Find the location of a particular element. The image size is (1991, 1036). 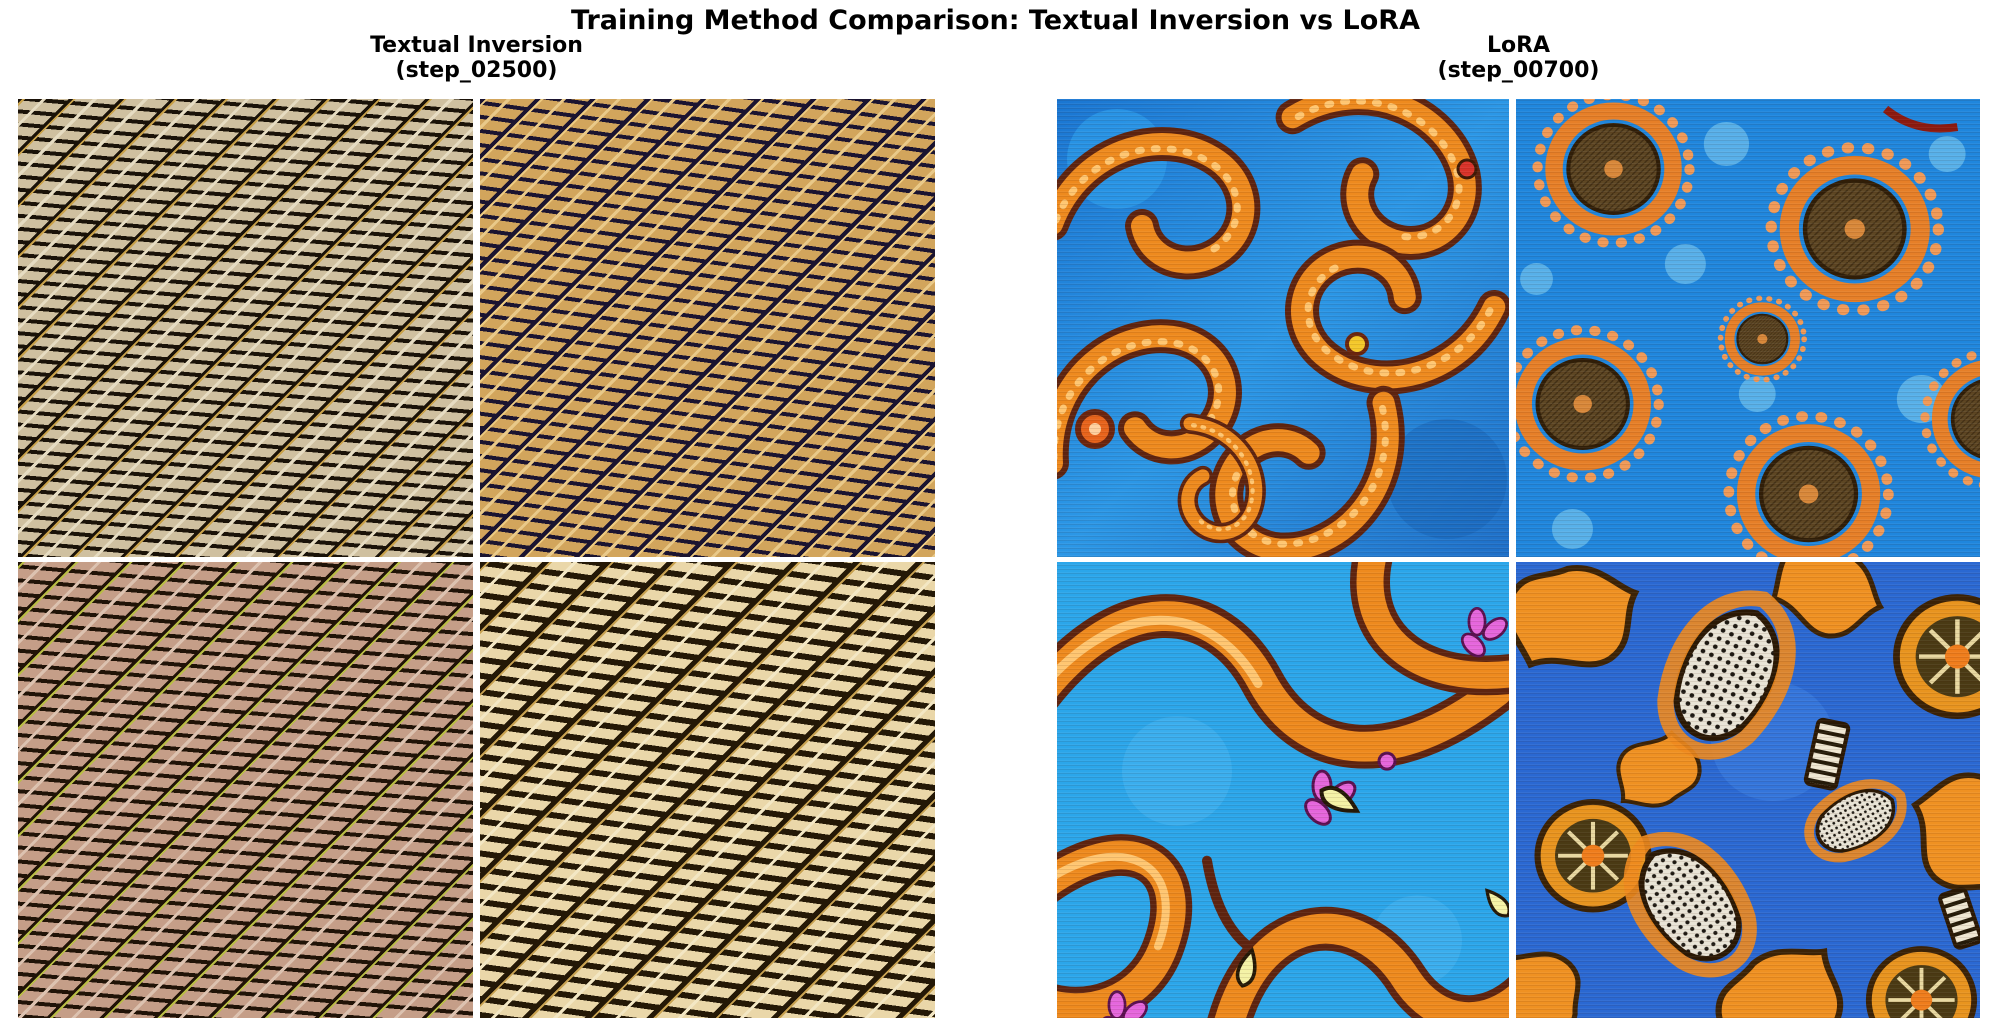

panel-header-lora: LoRA (step_00700) is located at coordinates (1518, 58).